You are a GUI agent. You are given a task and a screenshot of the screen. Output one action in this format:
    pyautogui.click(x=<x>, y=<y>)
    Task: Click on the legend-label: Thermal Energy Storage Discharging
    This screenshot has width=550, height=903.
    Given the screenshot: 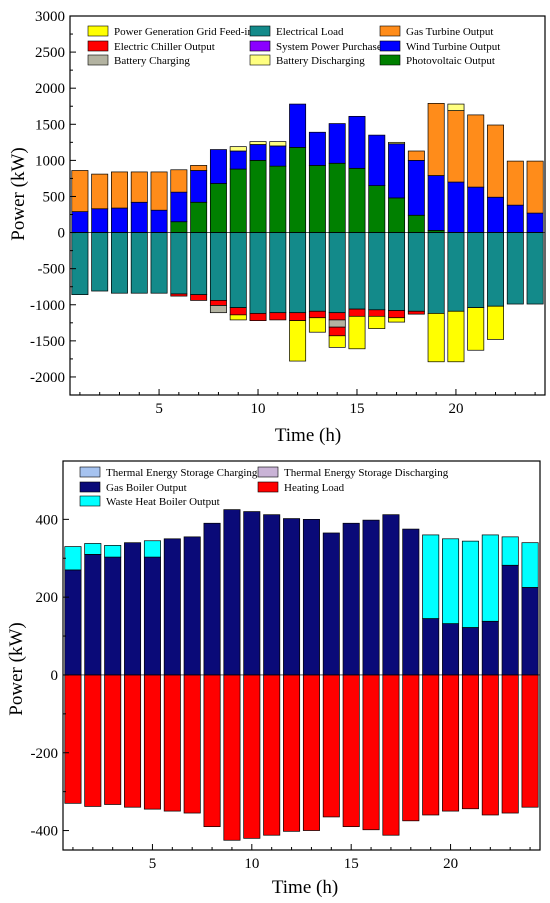 What is the action you would take?
    pyautogui.click(x=366, y=473)
    